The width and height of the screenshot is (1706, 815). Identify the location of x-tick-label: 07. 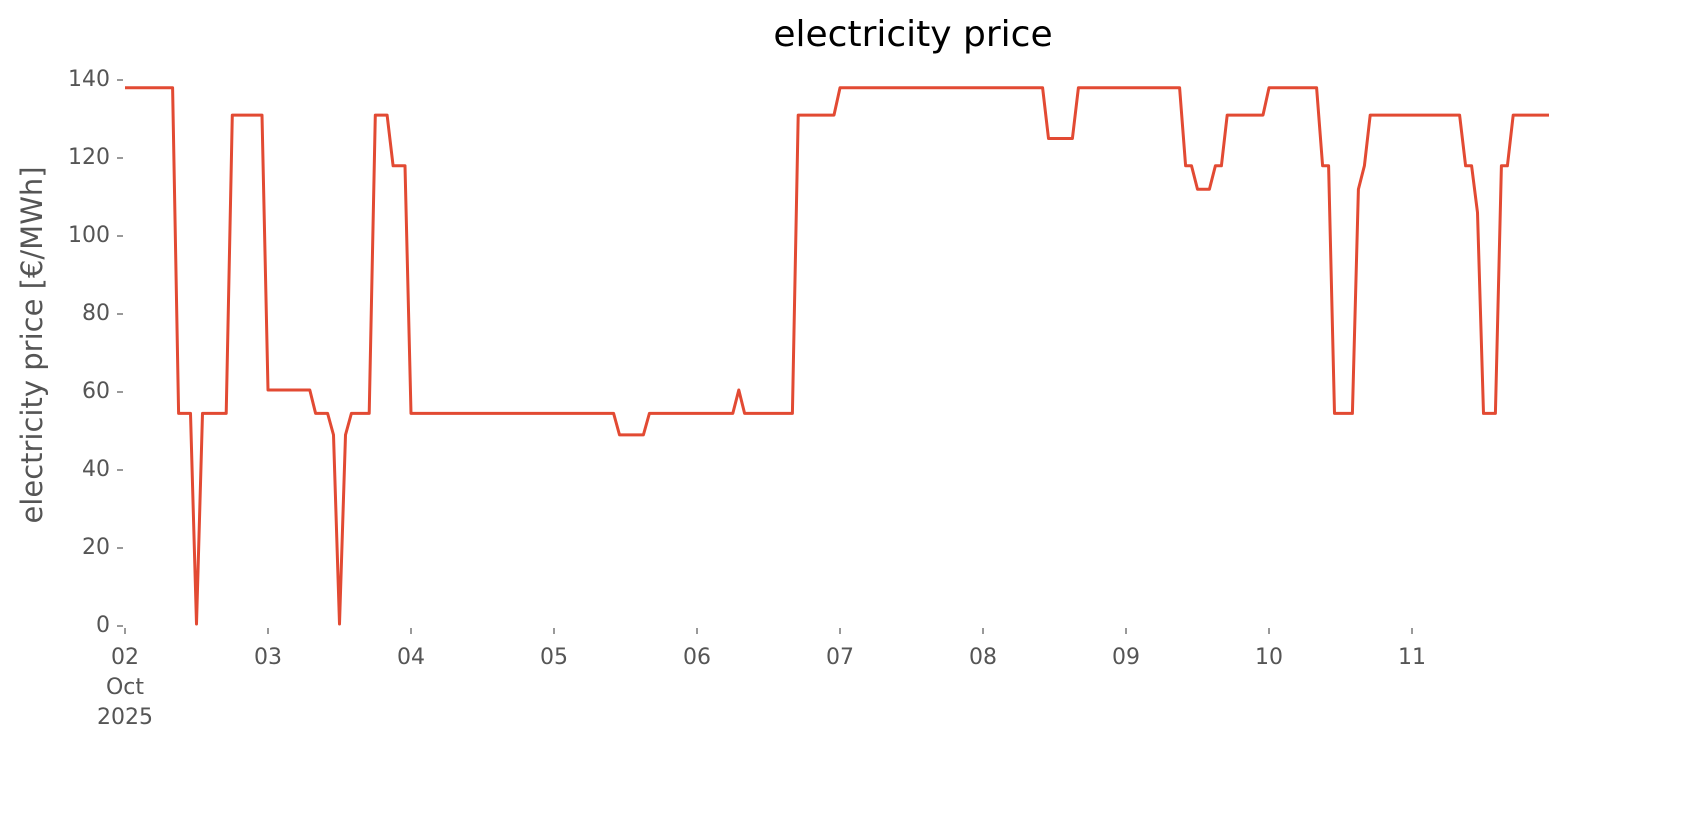
(840, 657).